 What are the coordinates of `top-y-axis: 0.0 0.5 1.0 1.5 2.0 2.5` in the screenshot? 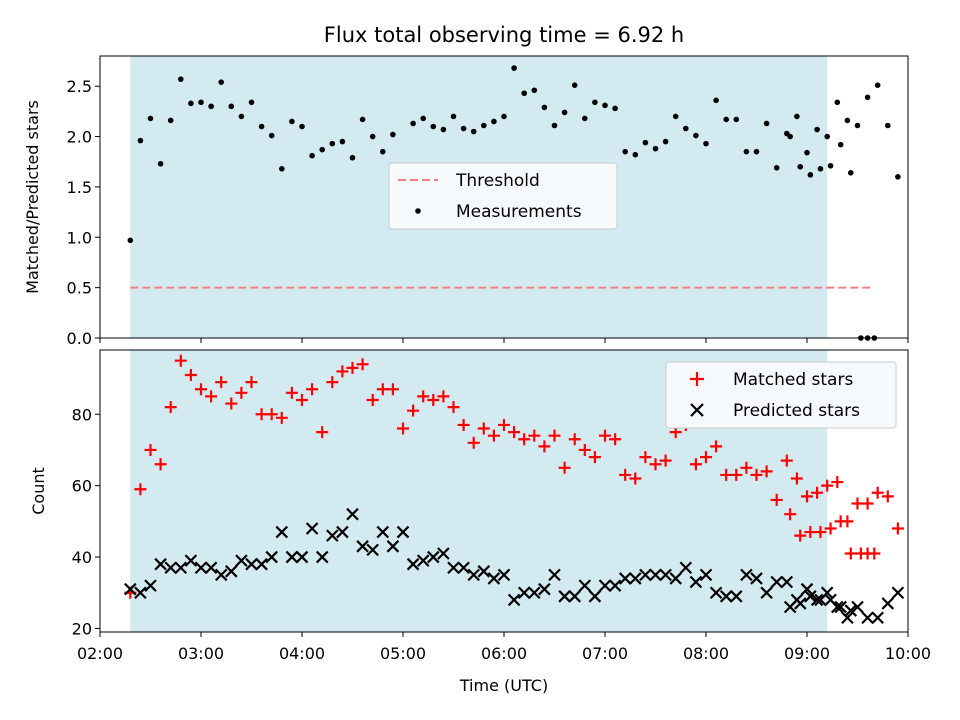 It's located at (83, 212).